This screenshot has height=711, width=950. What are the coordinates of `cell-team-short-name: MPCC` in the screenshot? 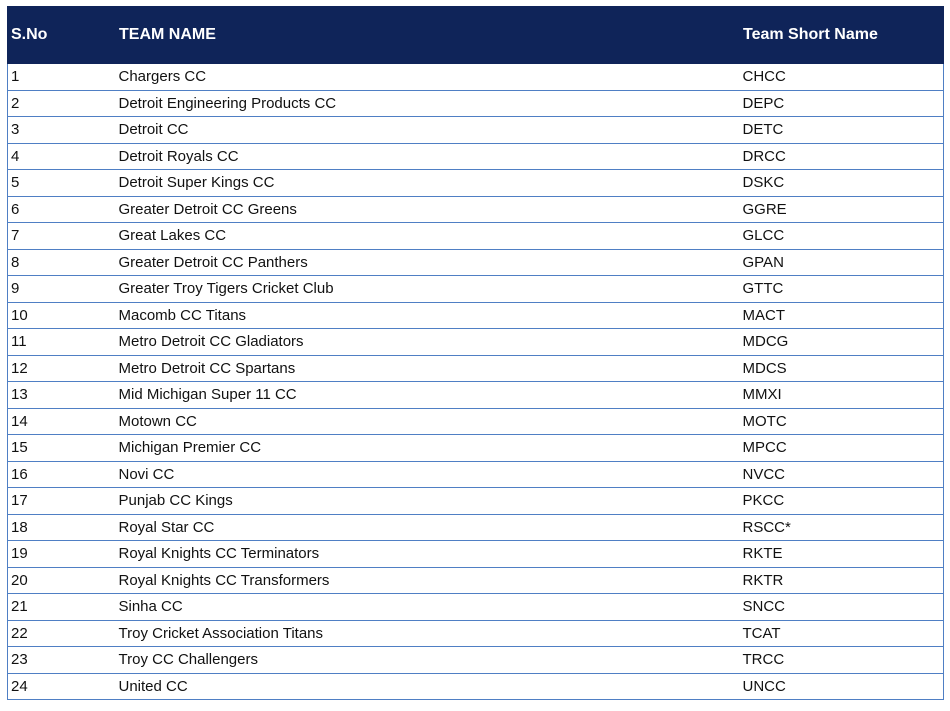 It's located at (840, 448).